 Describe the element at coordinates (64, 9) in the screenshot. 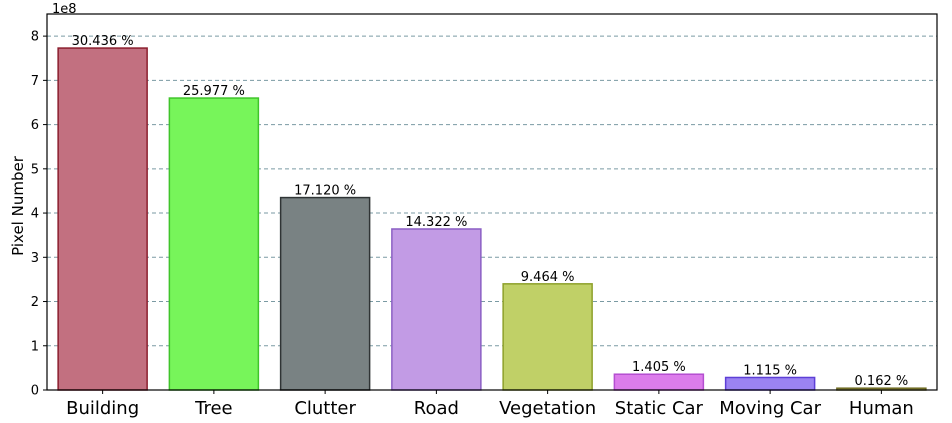

I see `y-axis-multiplier: 1e8` at that location.